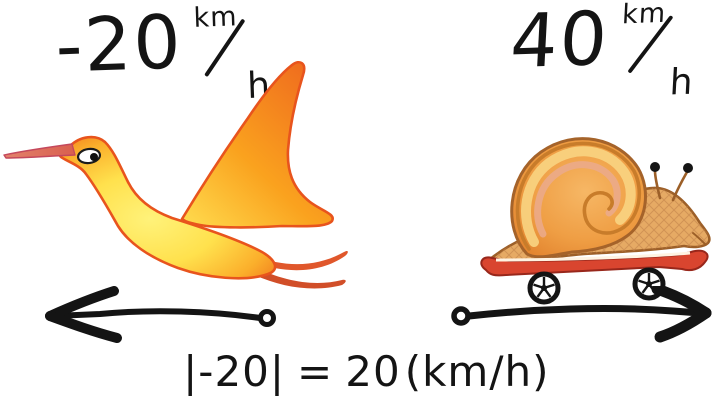 This screenshot has height=419, width=718. Describe the element at coordinates (94, 157) in the screenshot. I see `bird-pupil` at that location.